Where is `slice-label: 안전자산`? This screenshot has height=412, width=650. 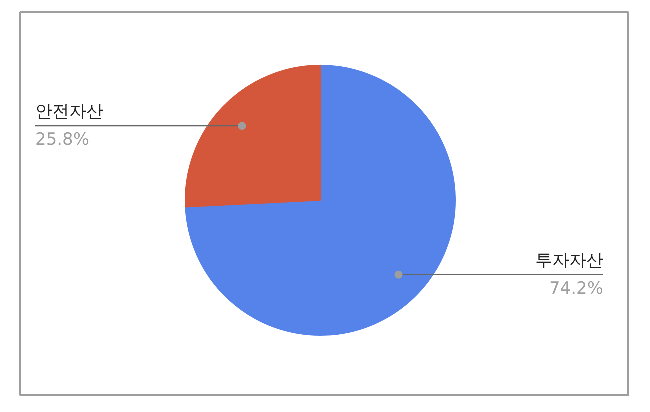 slice-label: 안전자산 is located at coordinates (70, 112).